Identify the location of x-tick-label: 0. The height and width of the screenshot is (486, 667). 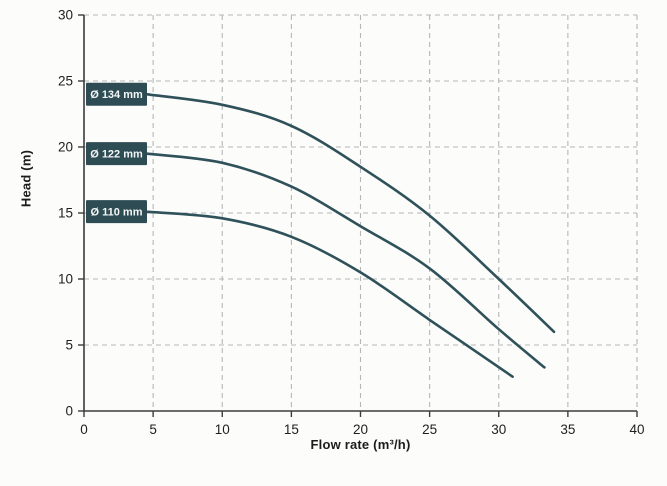
(84, 429).